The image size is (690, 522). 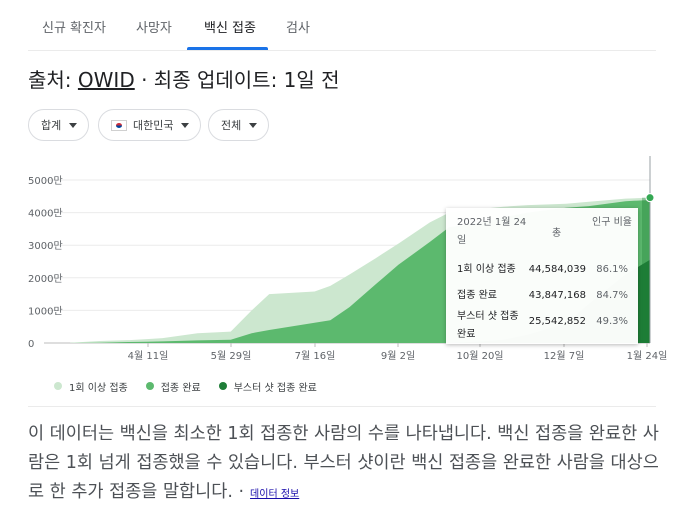 What do you see at coordinates (612, 321) in the screenshot?
I see `tooltip-row-pct: 49.3%` at bounding box center [612, 321].